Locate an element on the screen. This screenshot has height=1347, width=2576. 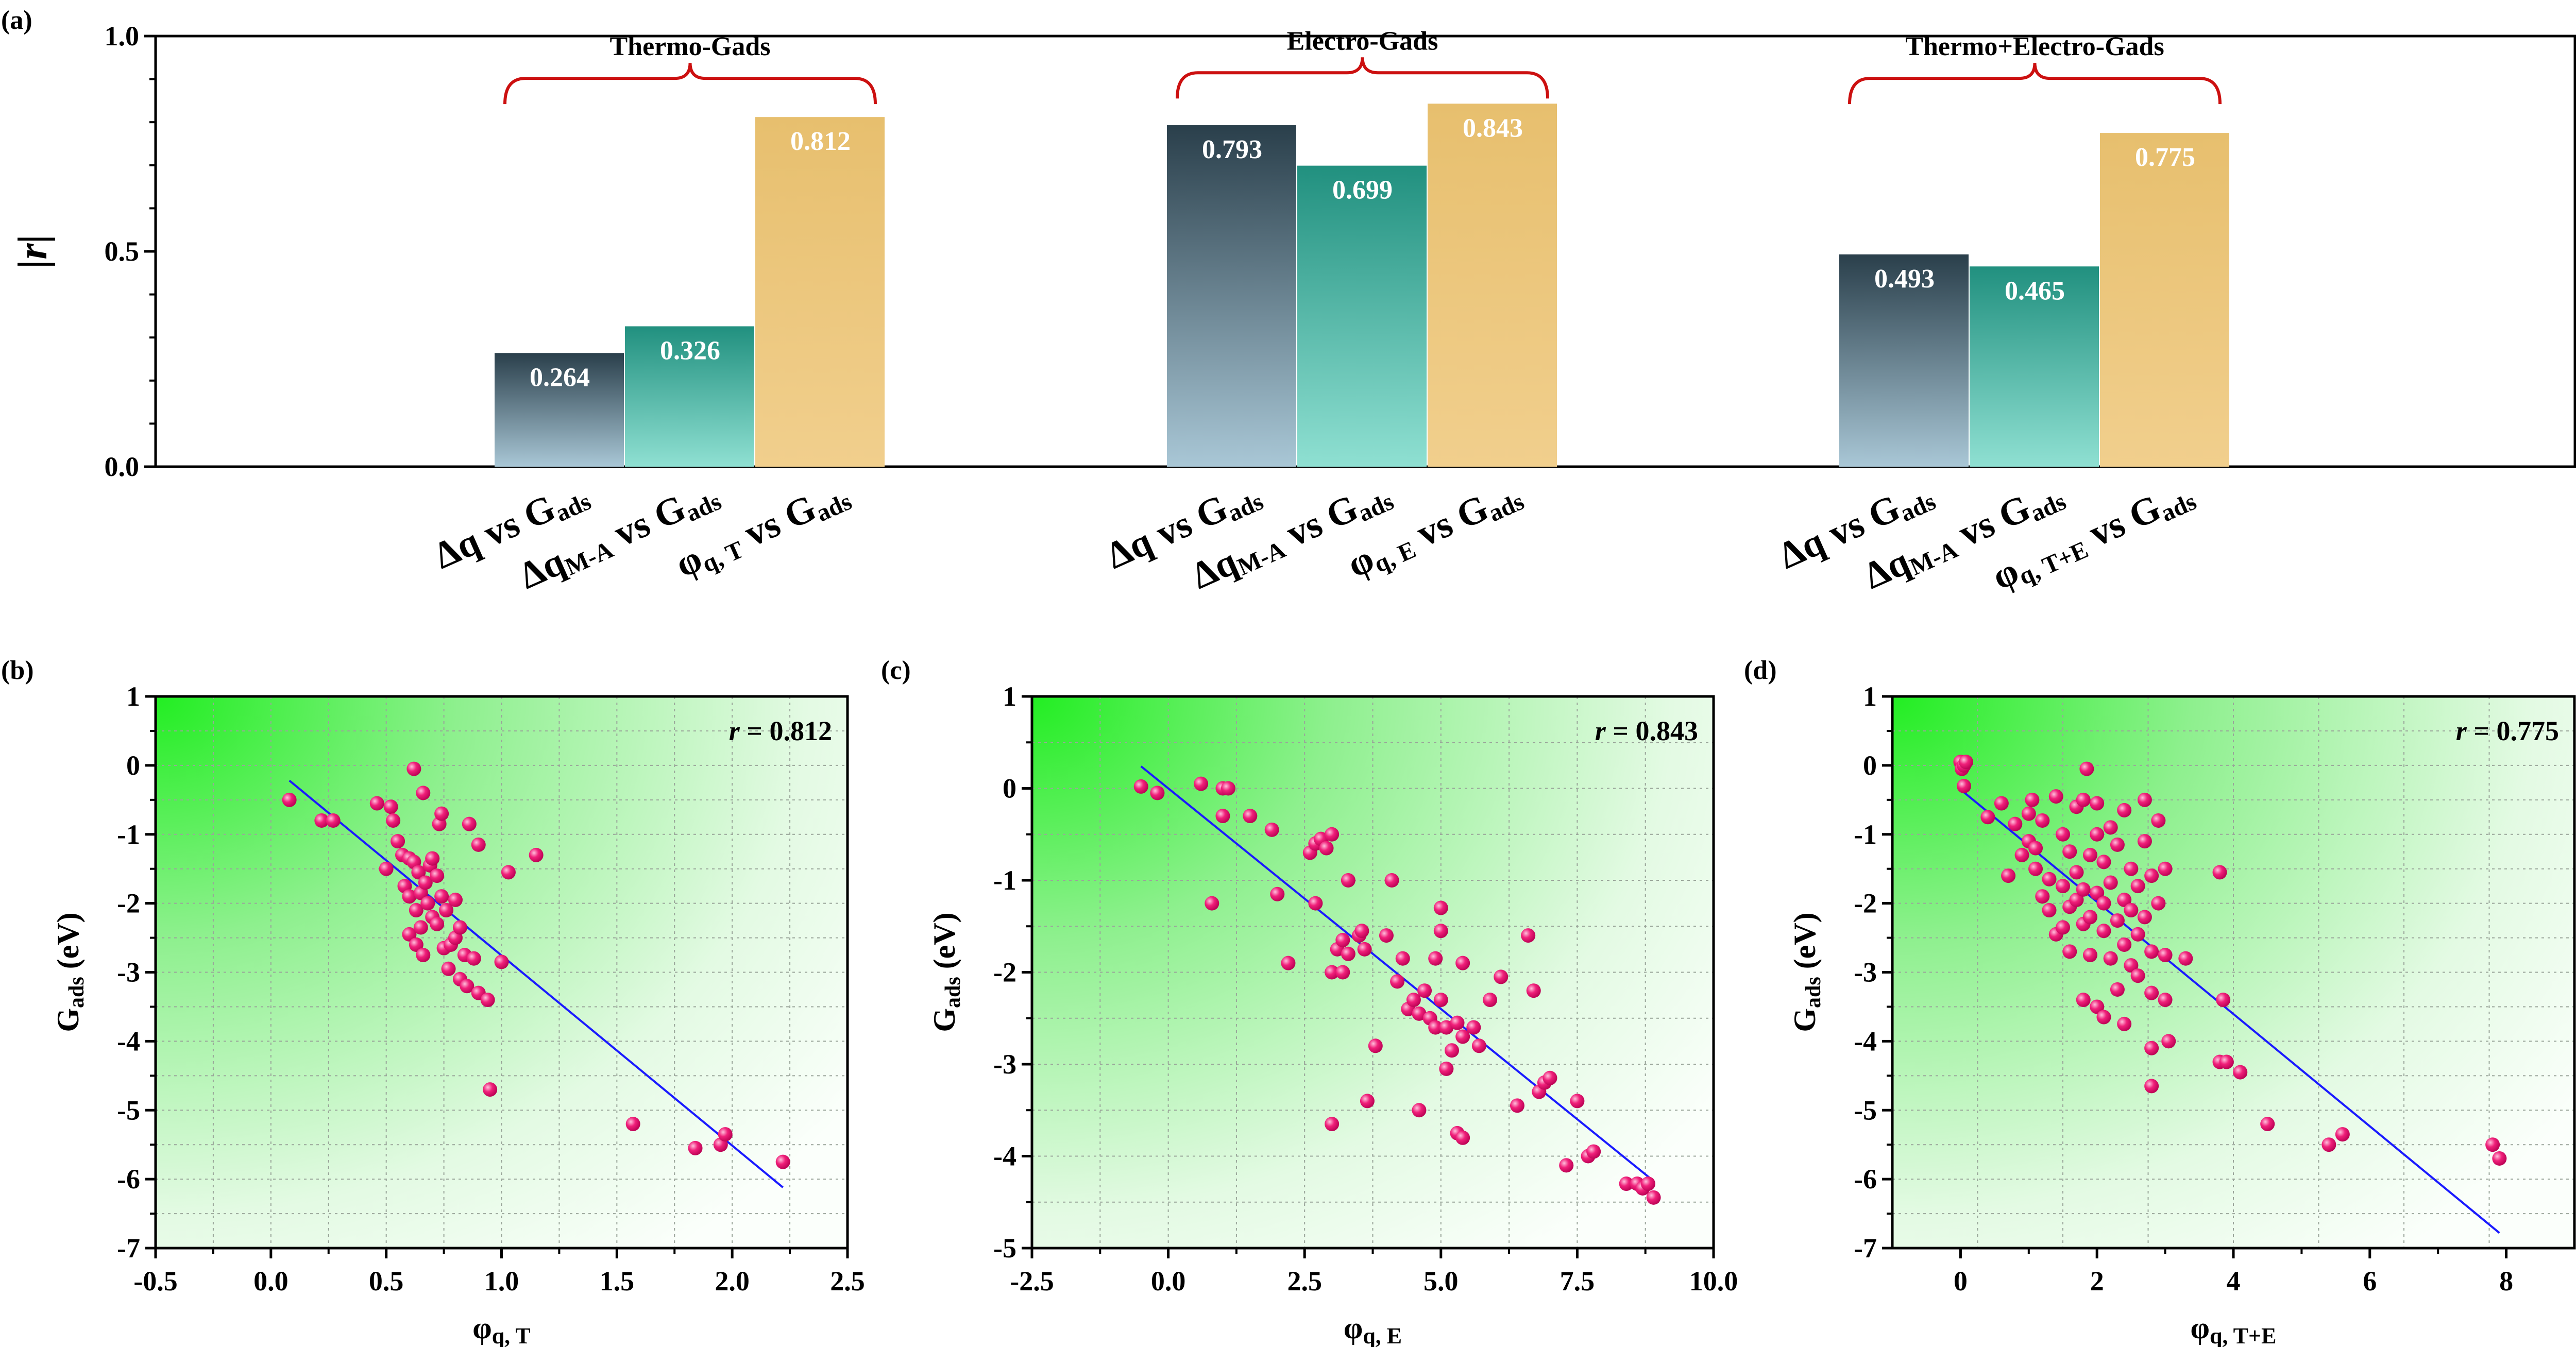
r-annotation: r = 0.775 is located at coordinates (2508, 730).